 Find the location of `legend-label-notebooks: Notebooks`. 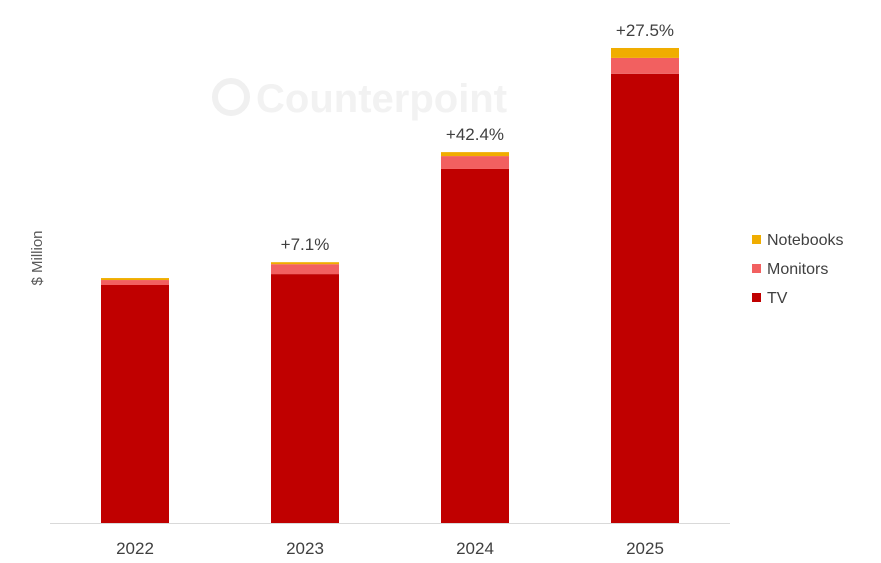

legend-label-notebooks: Notebooks is located at coordinates (805, 240).